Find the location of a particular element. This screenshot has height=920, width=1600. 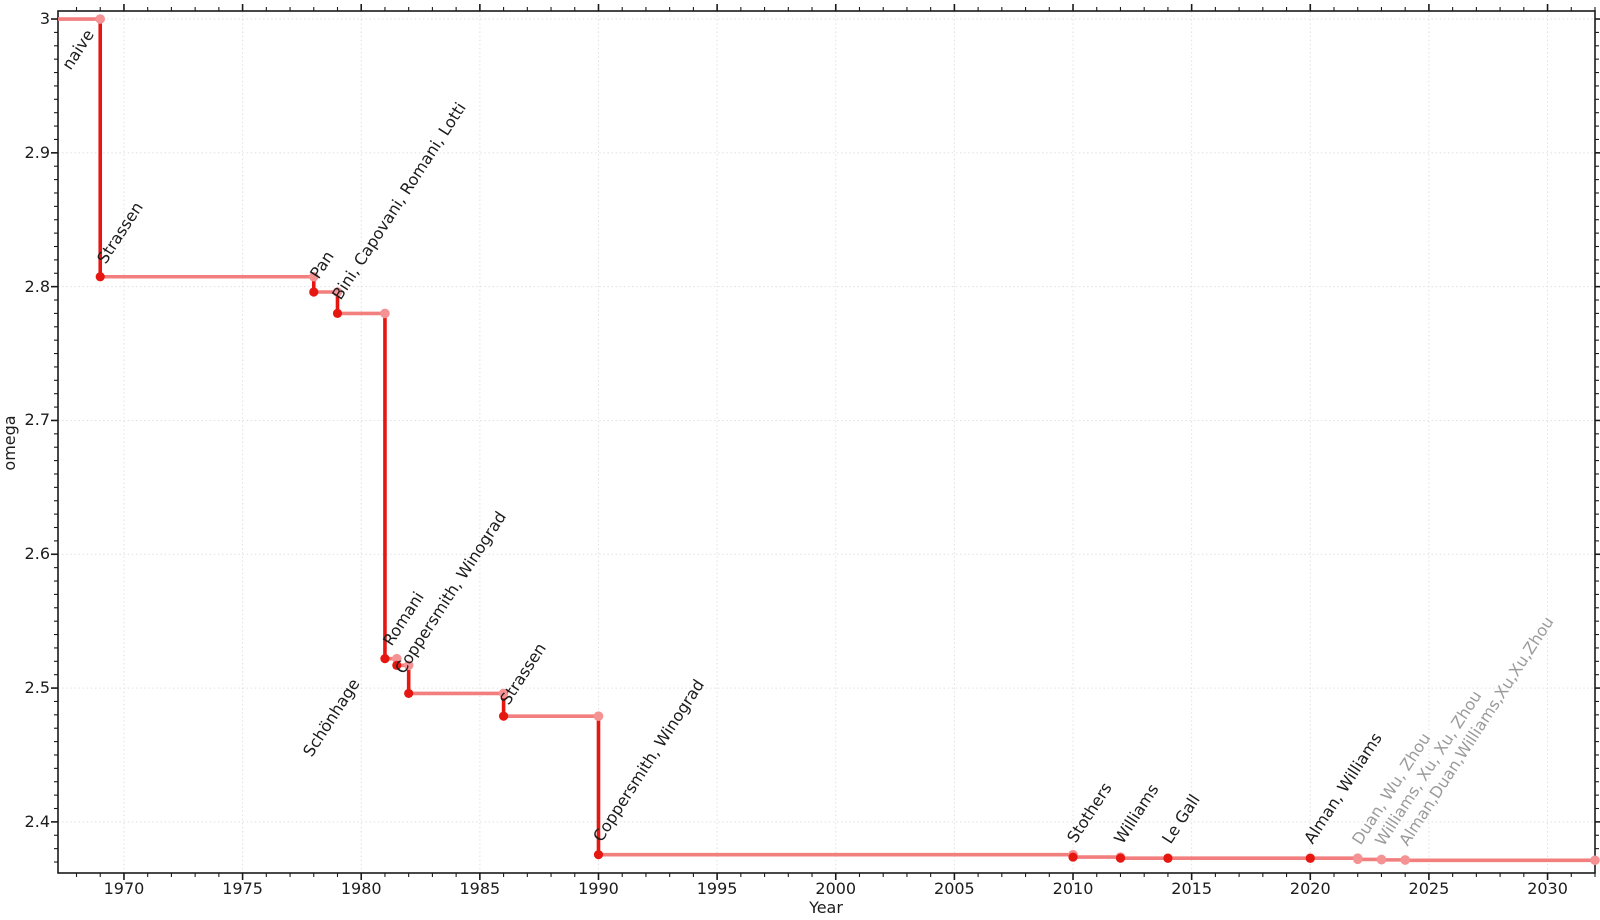

x-tick-label: 2000 is located at coordinates (836, 888).